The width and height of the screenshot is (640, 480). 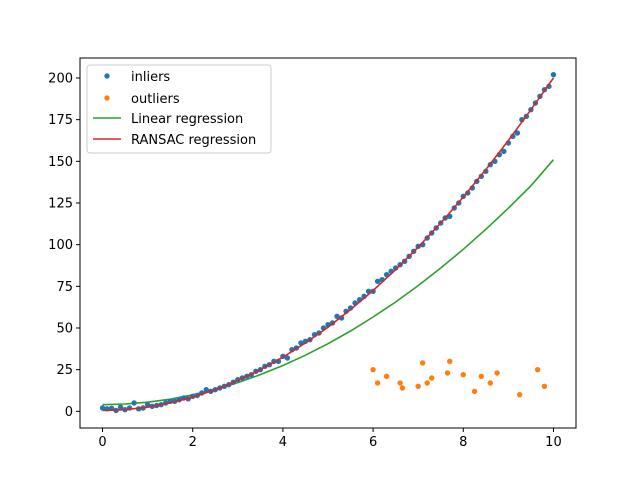 What do you see at coordinates (193, 140) in the screenshot?
I see `legend-label-ransac: RANSAC regression` at bounding box center [193, 140].